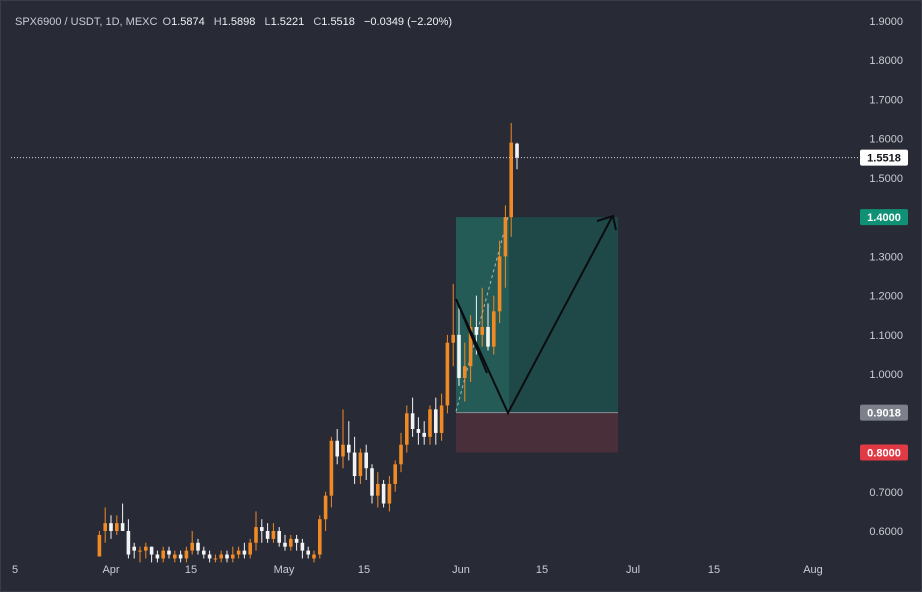 The width and height of the screenshot is (922, 592). I want to click on y-tick-label: 1.5000, so click(886, 179).